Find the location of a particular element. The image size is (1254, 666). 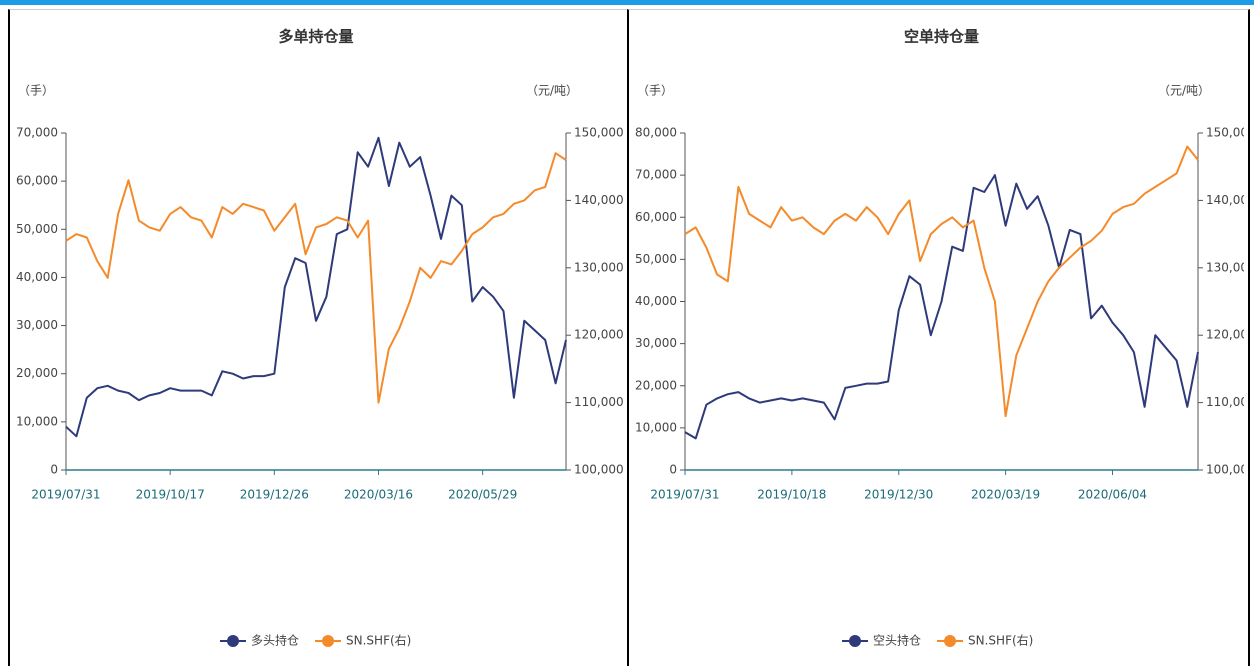

legend: 空头持仓 SN.SHF(右) is located at coordinates (937, 640).